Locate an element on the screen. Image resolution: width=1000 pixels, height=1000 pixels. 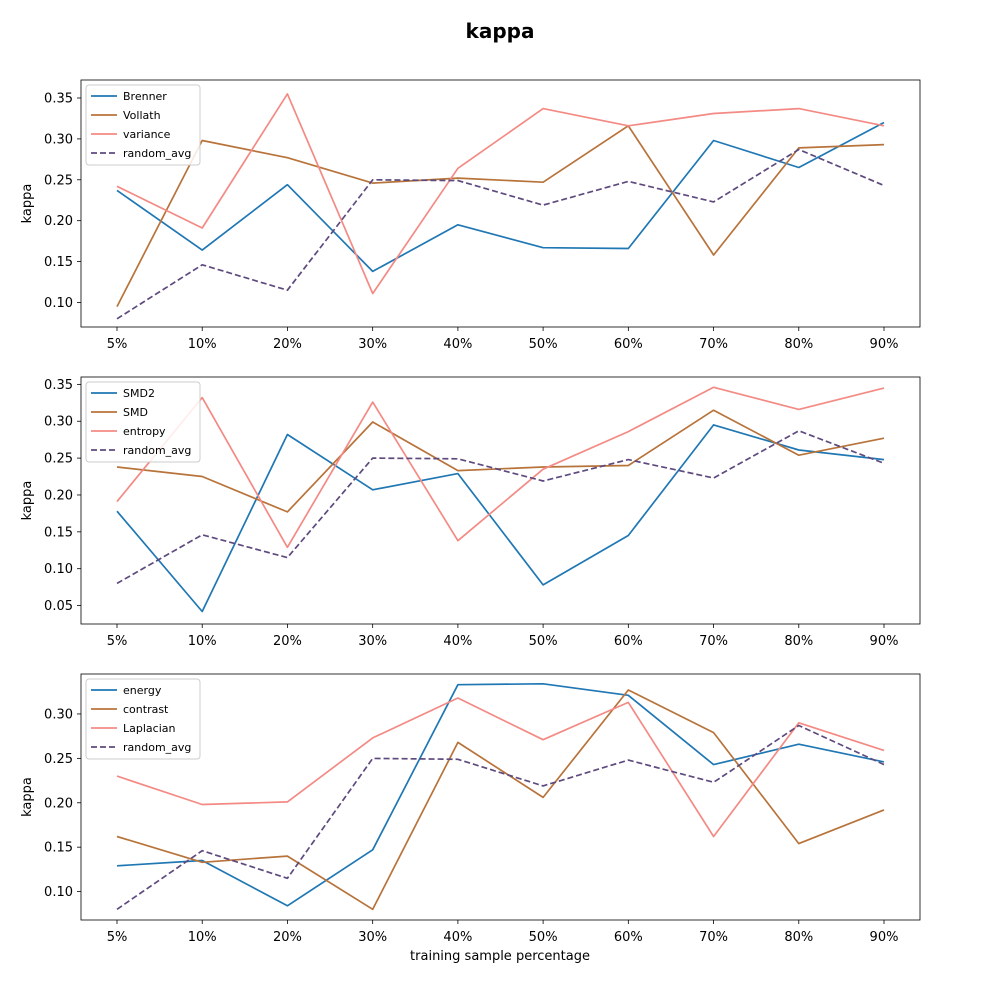
legend: energy contrast Laplacian random_avg is located at coordinates (143, 719).